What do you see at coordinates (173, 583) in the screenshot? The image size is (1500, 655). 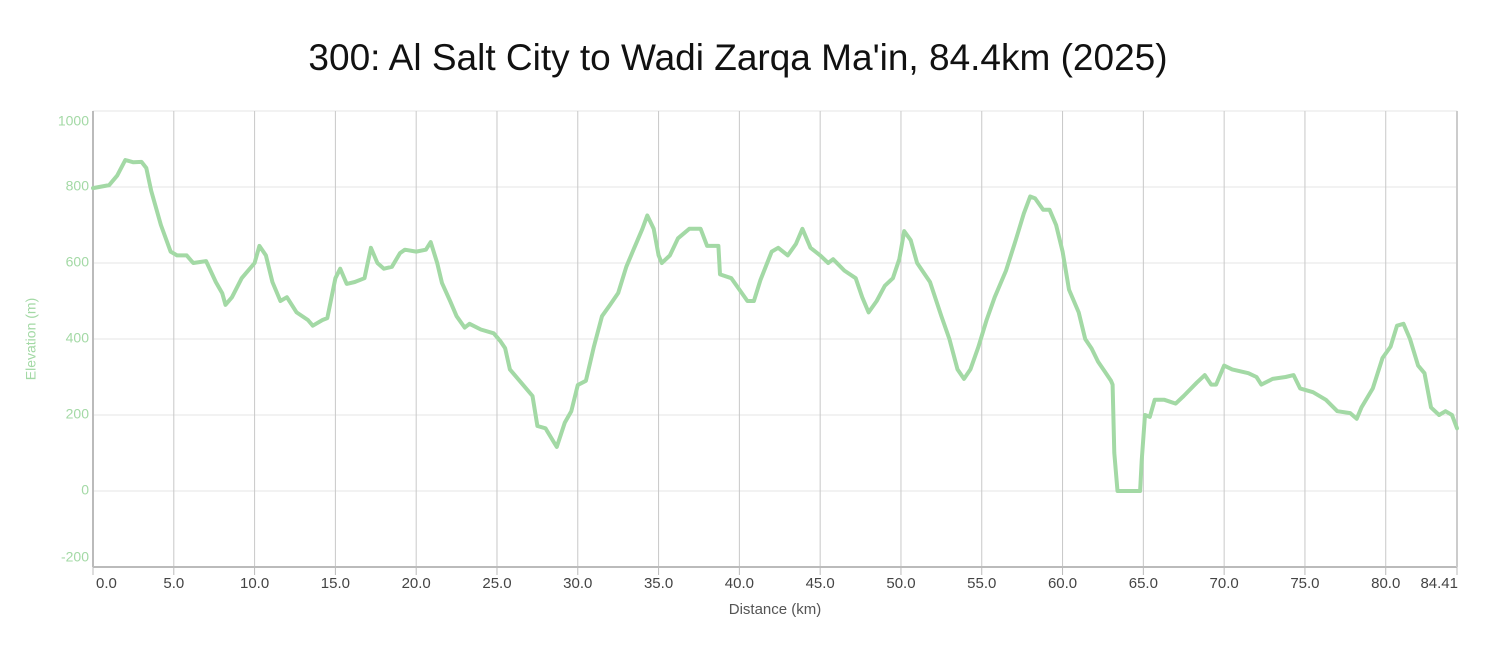 I see `x-tick-label: 5.0` at bounding box center [173, 583].